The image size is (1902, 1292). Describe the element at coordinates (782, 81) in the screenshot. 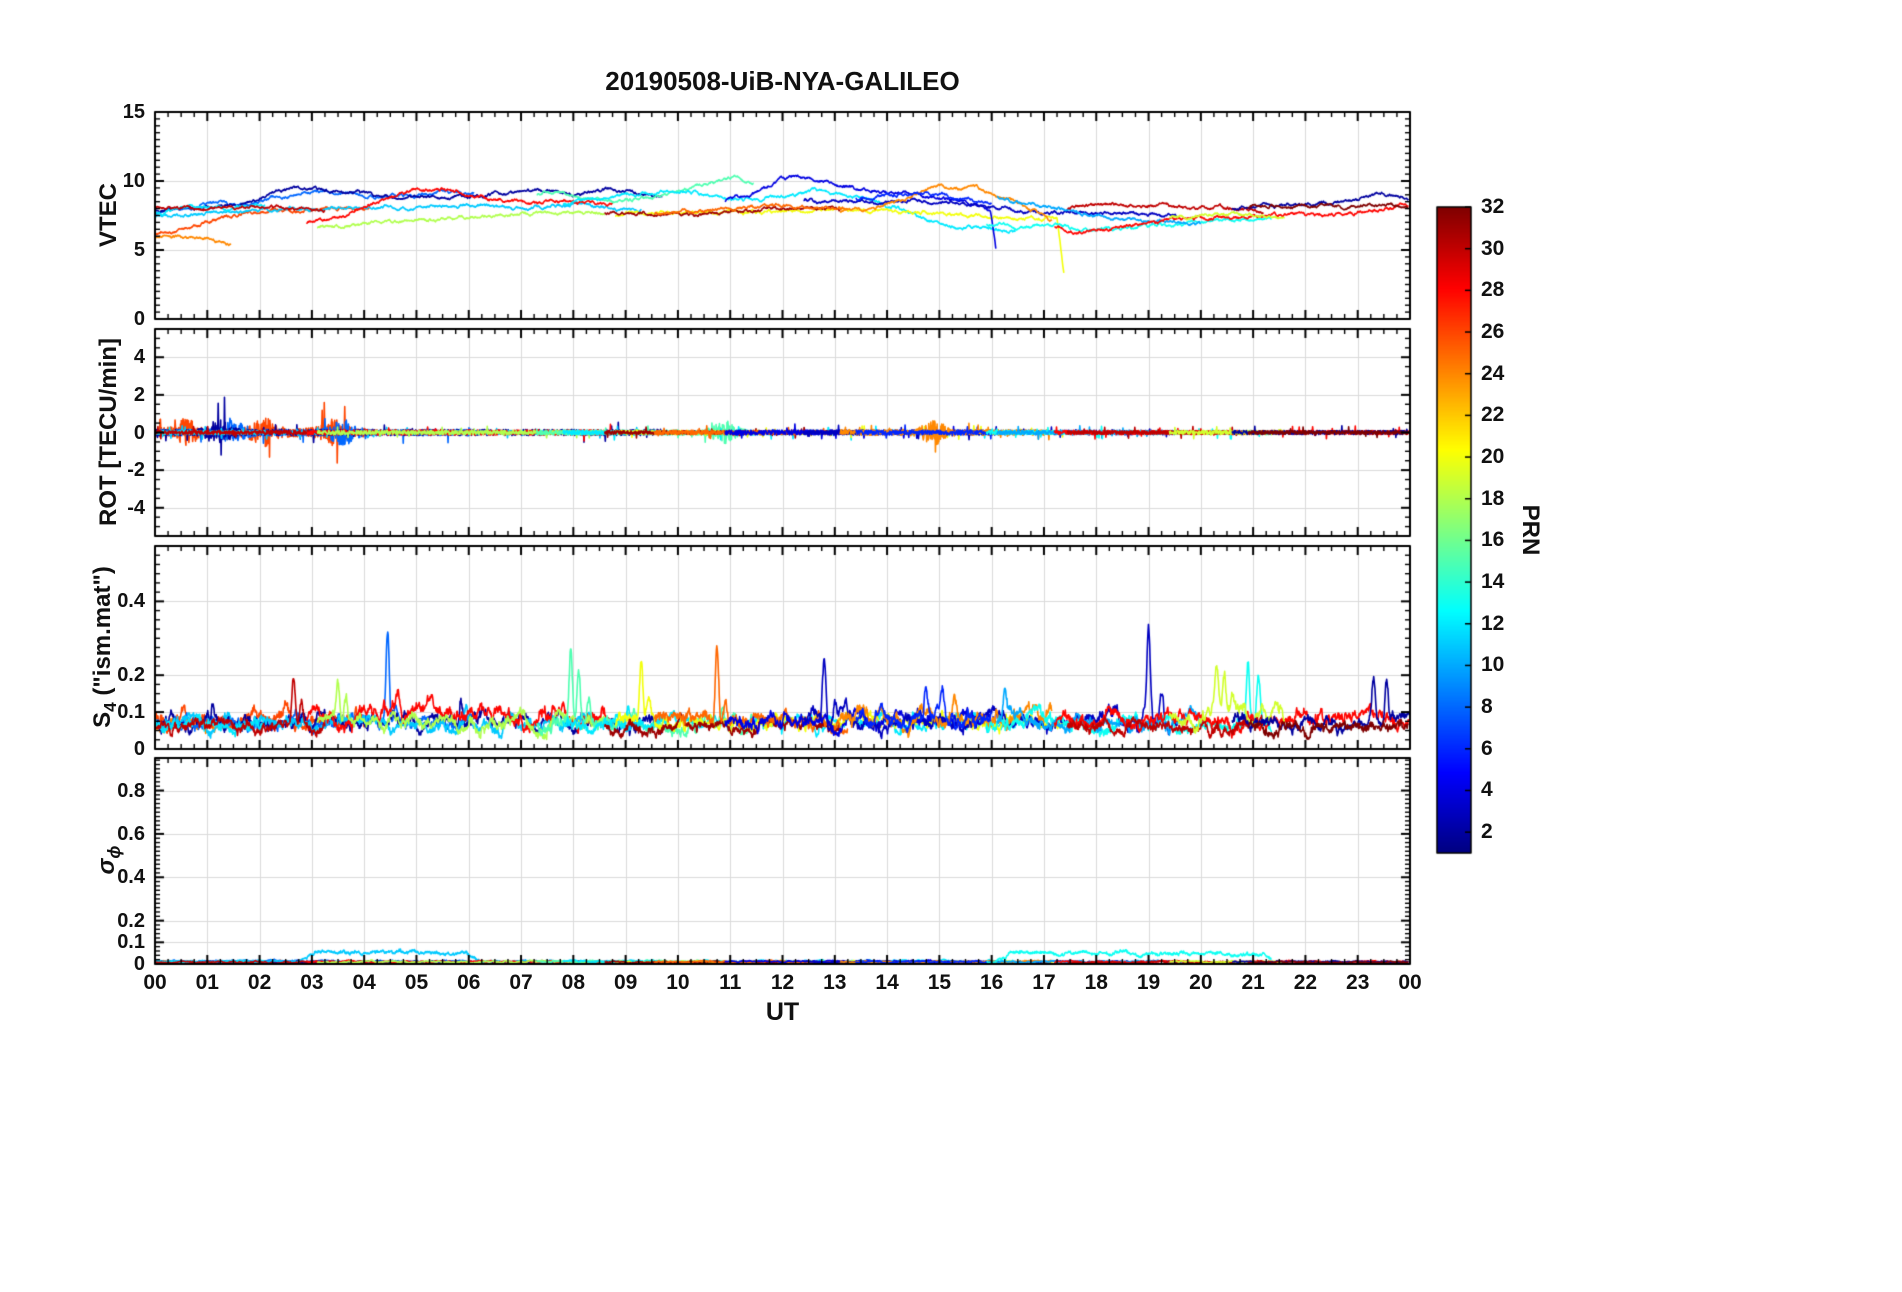

I see `chart-title: 20190508-UiB-NYA-GALILEO` at that location.